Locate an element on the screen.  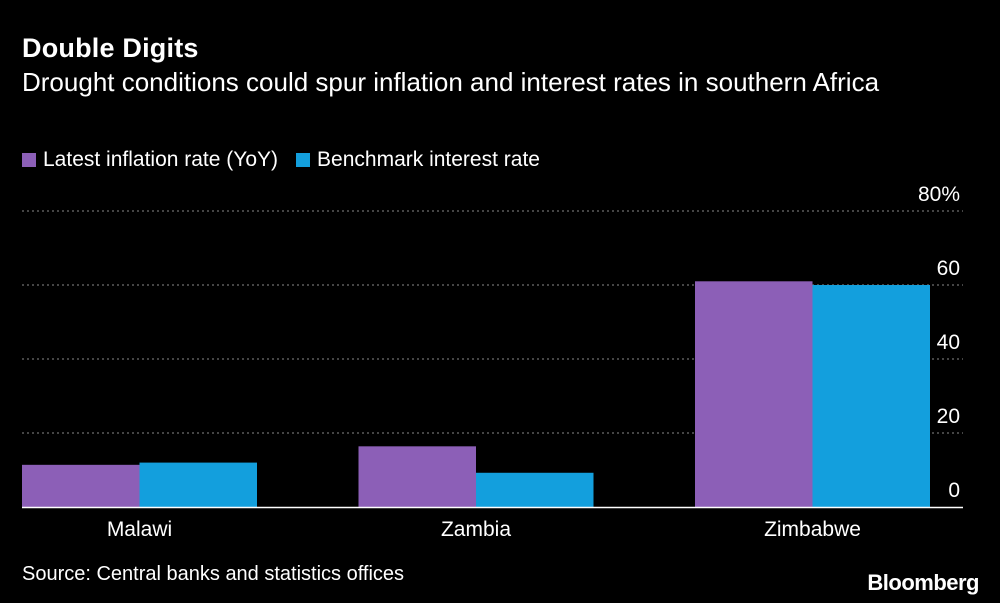
x-category-label-malawi: Malawi is located at coordinates (139, 529).